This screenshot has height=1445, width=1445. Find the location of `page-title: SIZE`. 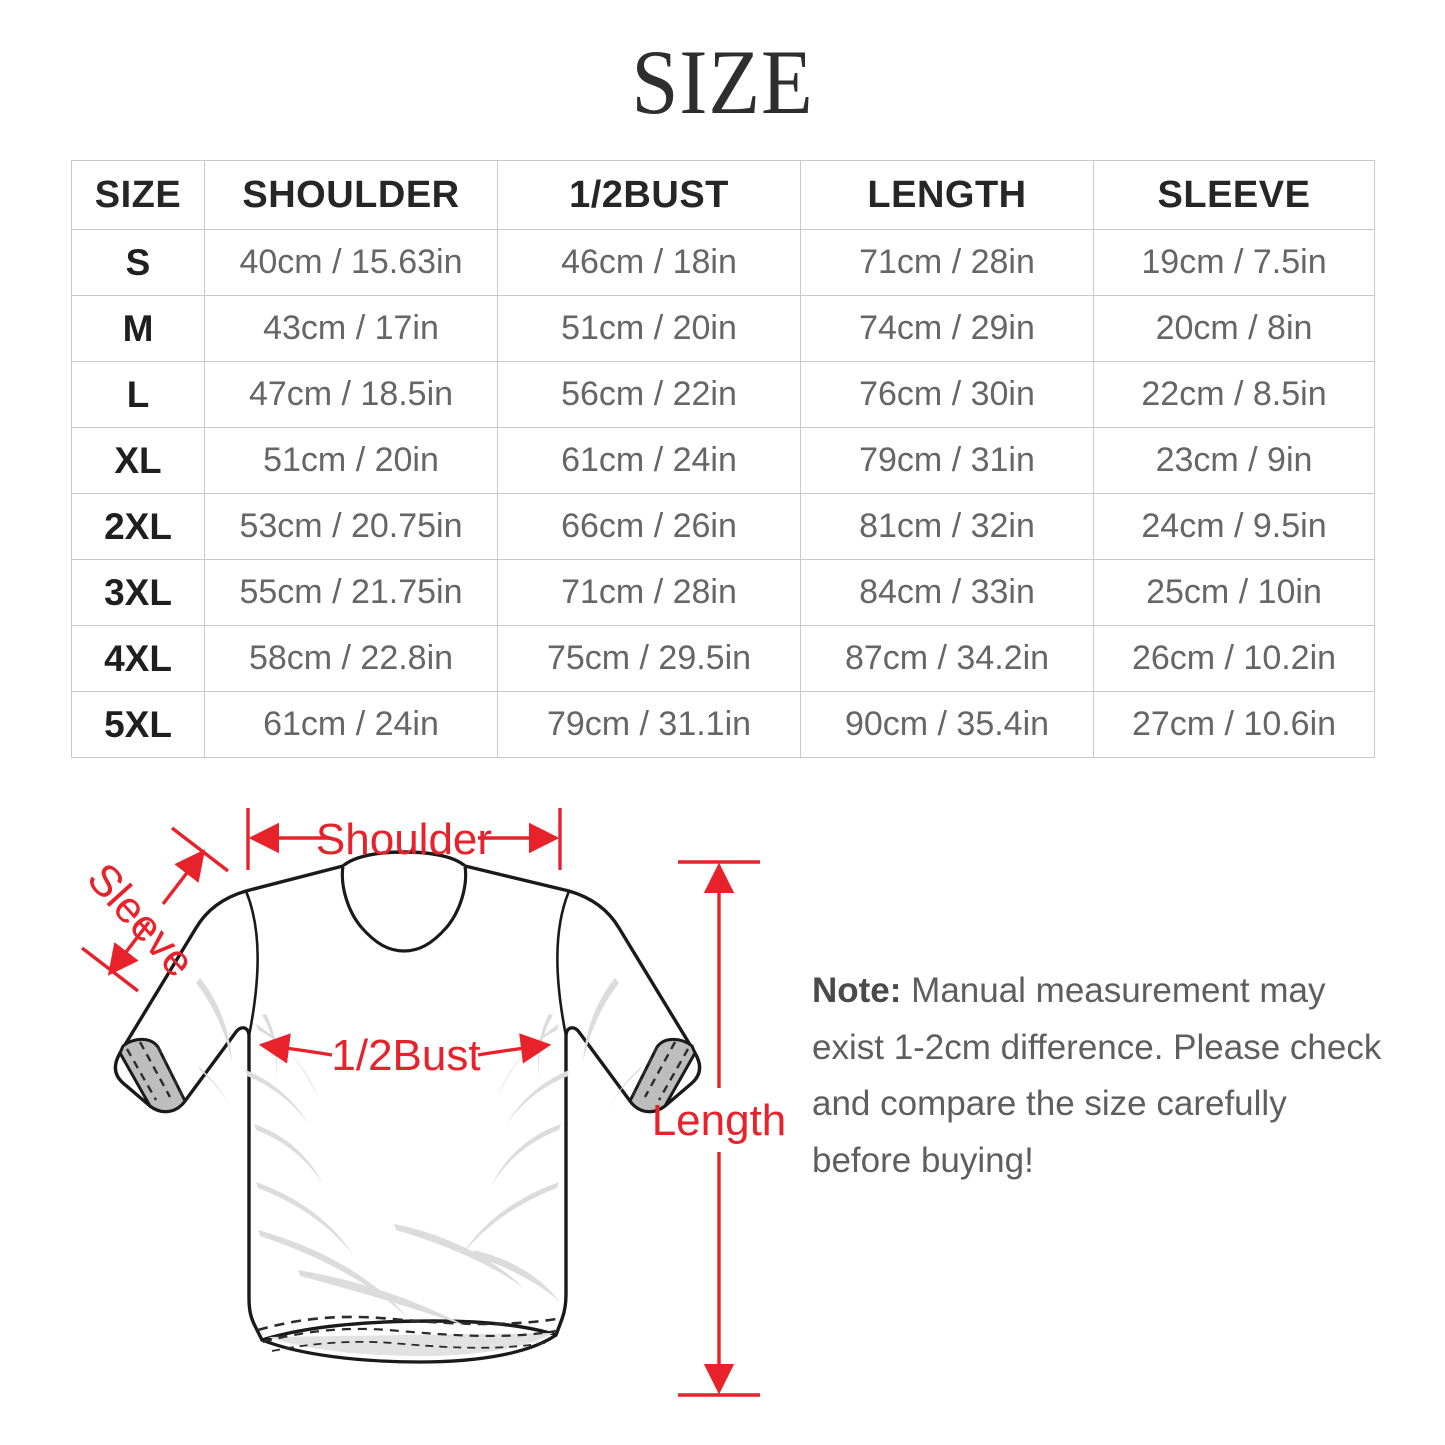

page-title: SIZE is located at coordinates (722, 82).